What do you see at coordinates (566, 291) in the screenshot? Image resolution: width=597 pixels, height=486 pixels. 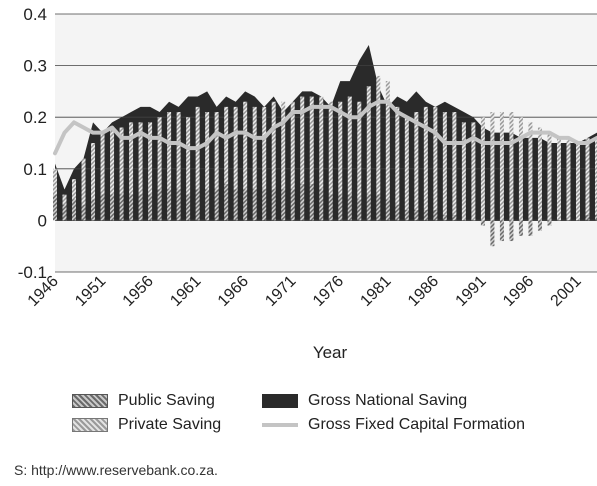 I see `x-tick-label: 2001` at bounding box center [566, 291].